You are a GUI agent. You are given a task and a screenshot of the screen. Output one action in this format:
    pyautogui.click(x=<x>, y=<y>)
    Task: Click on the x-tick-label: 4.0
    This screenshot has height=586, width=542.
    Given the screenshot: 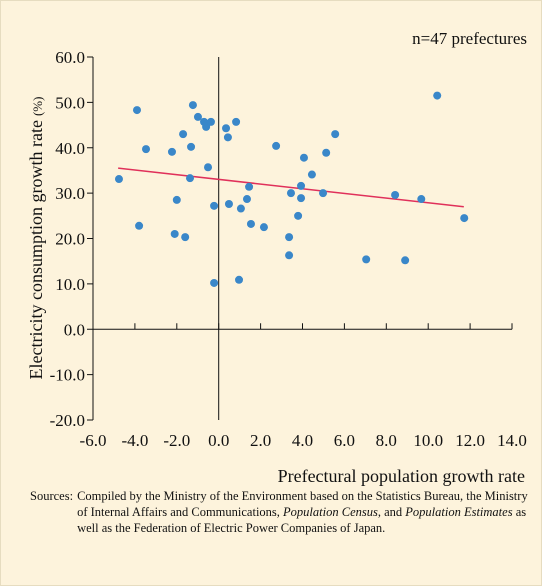 What is the action you would take?
    pyautogui.click(x=302, y=440)
    